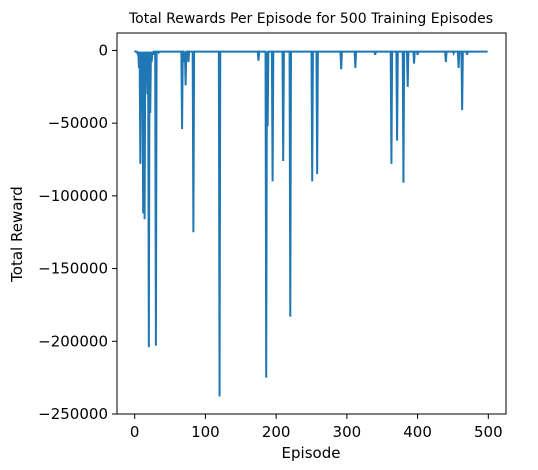 Image resolution: width=538 pixels, height=470 pixels. What do you see at coordinates (77, 232) in the screenshot?
I see `y-axis-ticks: 0 −50000 −100000 −150000 −200000 −250000` at bounding box center [77, 232].